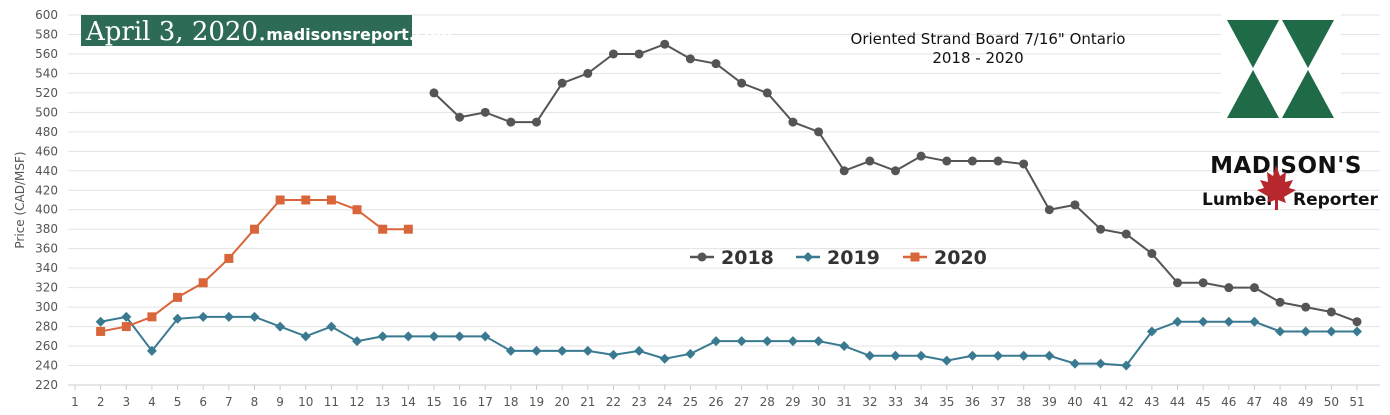 The height and width of the screenshot is (415, 1390). What do you see at coordinates (356, 402) in the screenshot?
I see `x-tick-label: 12` at bounding box center [356, 402].